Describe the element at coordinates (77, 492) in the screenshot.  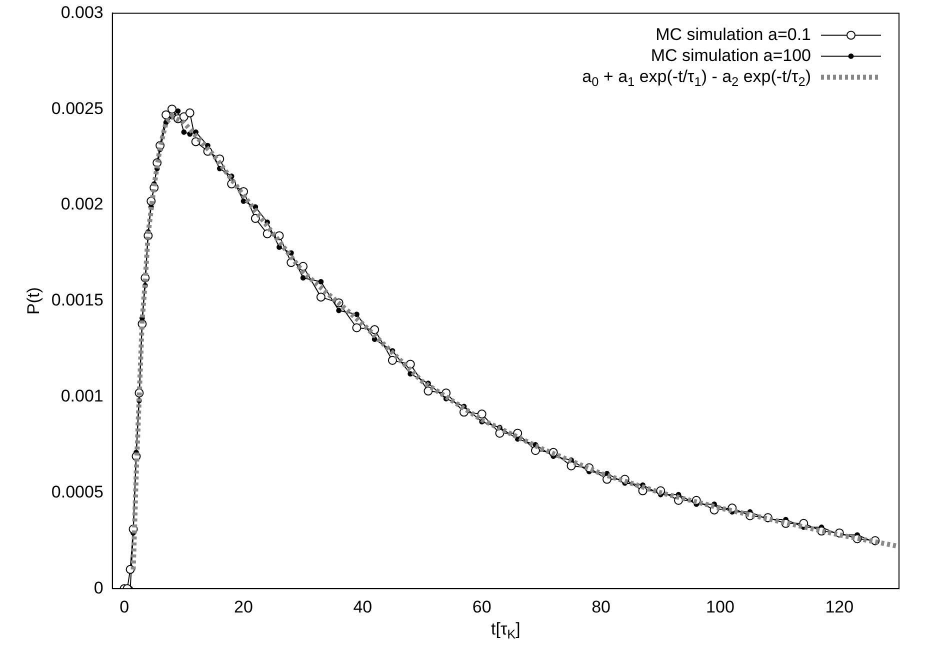
I see `y-tick-label: 0.0005` at that location.